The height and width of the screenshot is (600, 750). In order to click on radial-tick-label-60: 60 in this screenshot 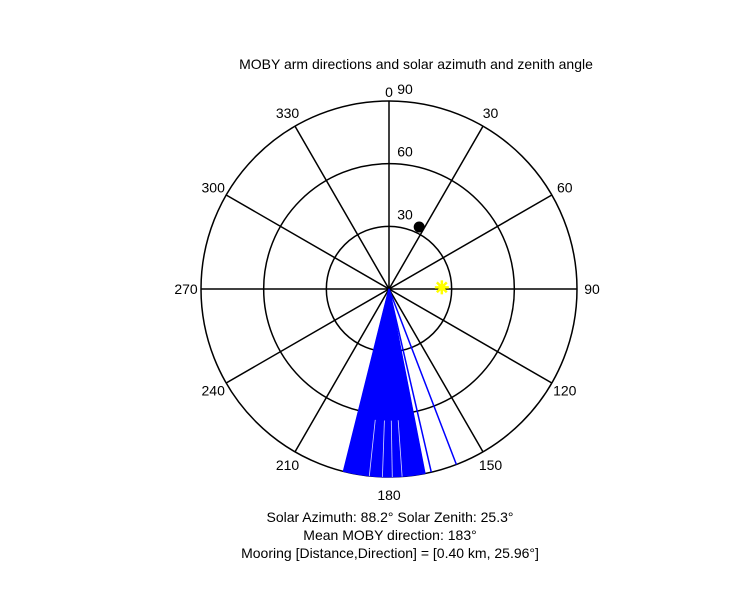, I will do `click(405, 152)`.